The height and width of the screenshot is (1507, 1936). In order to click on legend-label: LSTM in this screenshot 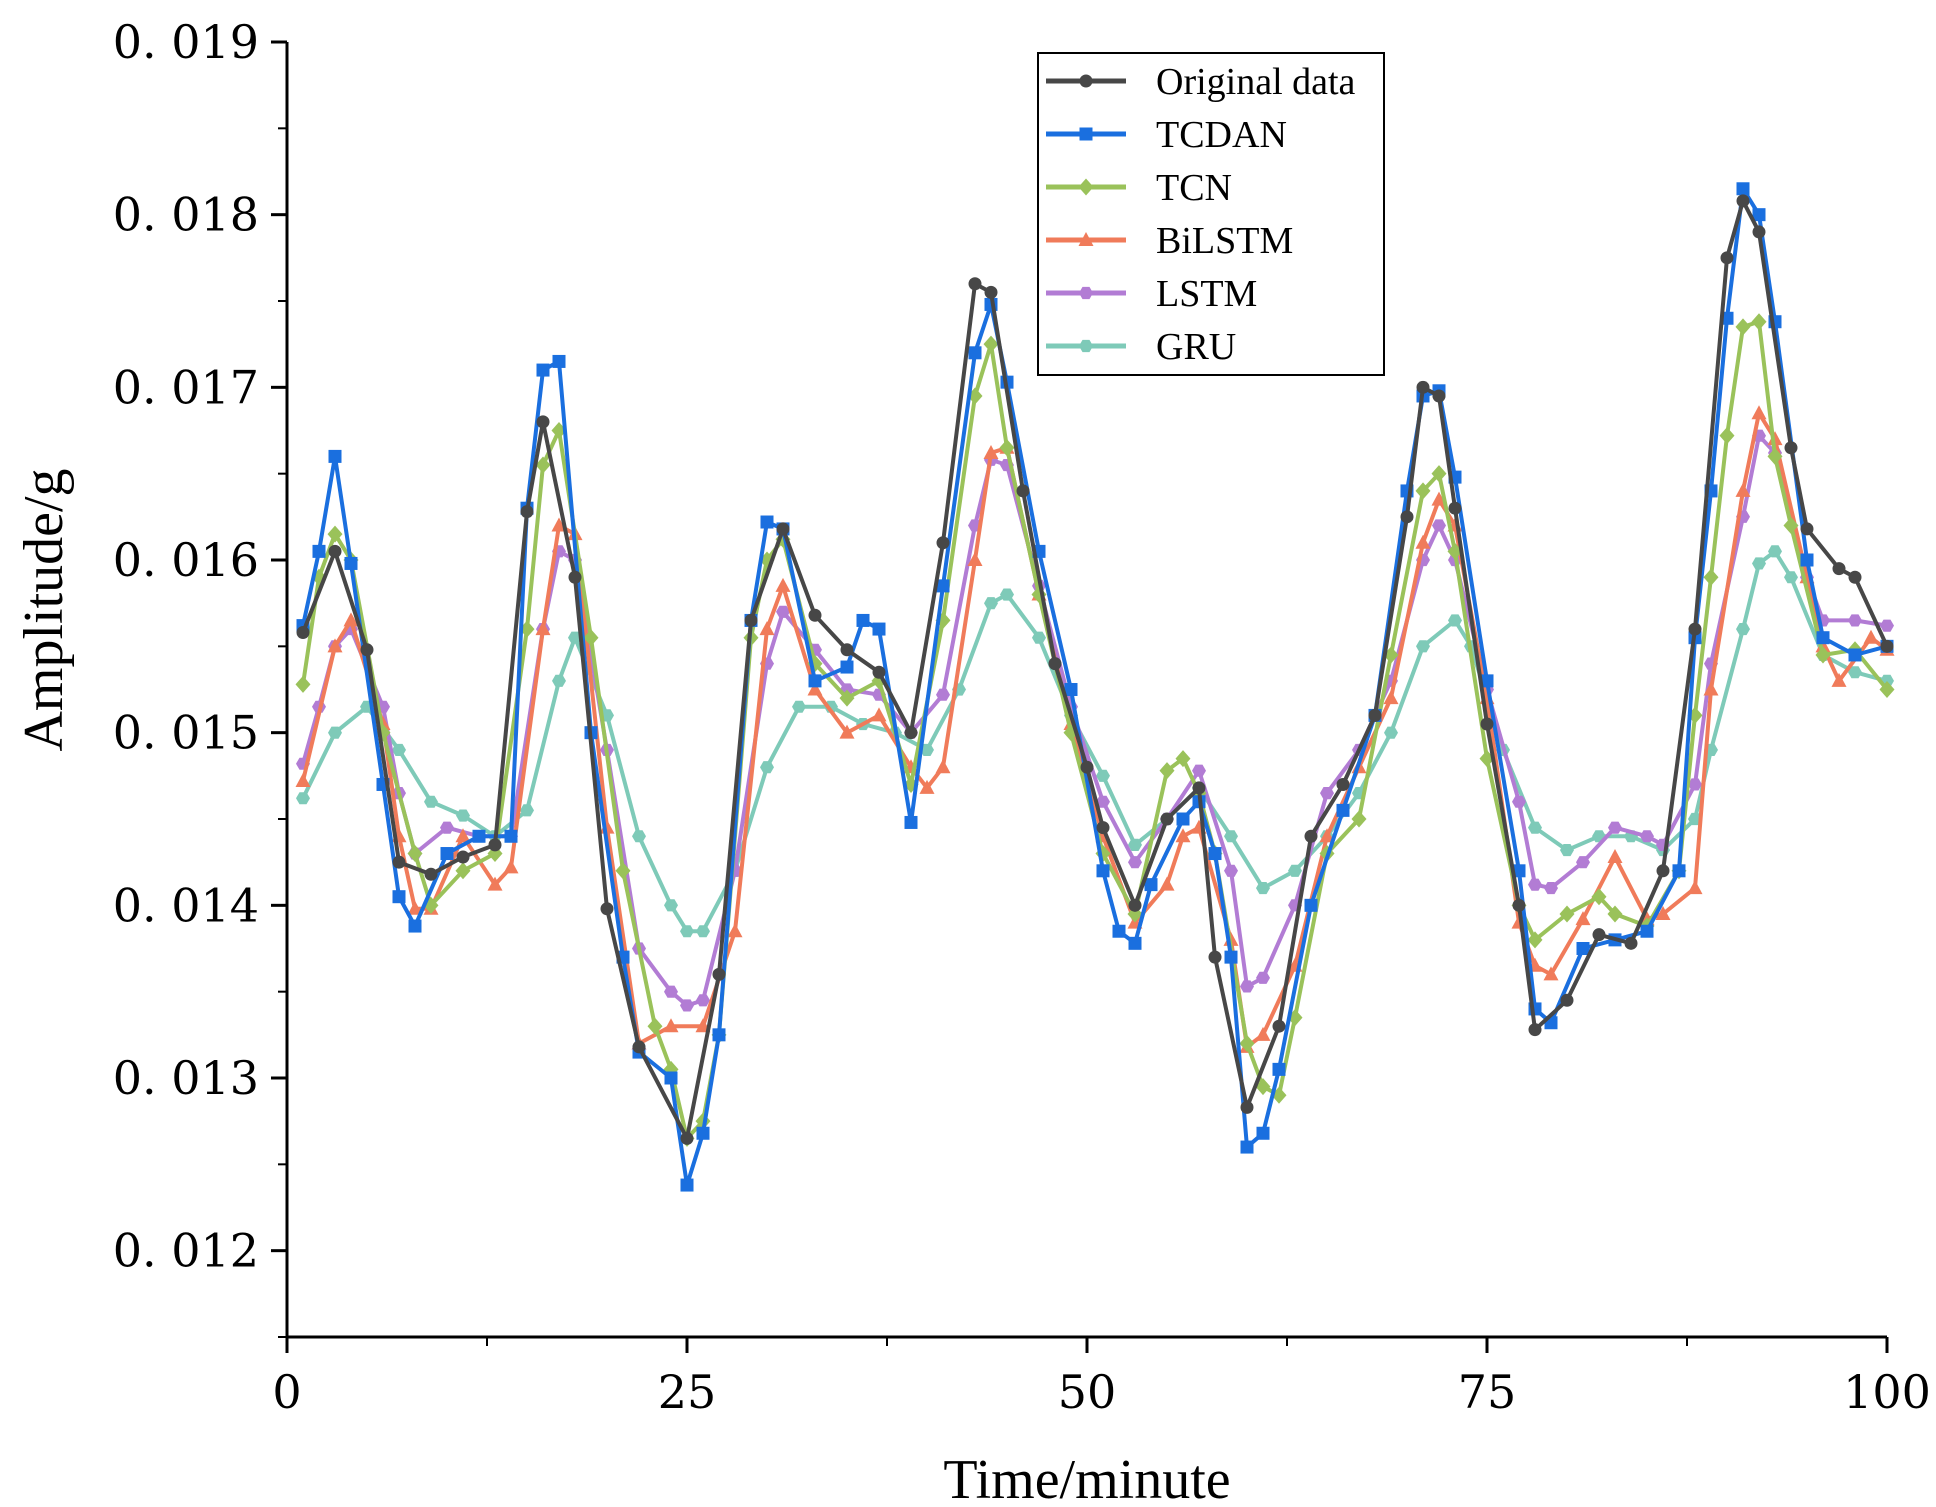, I will do `click(1206, 294)`.